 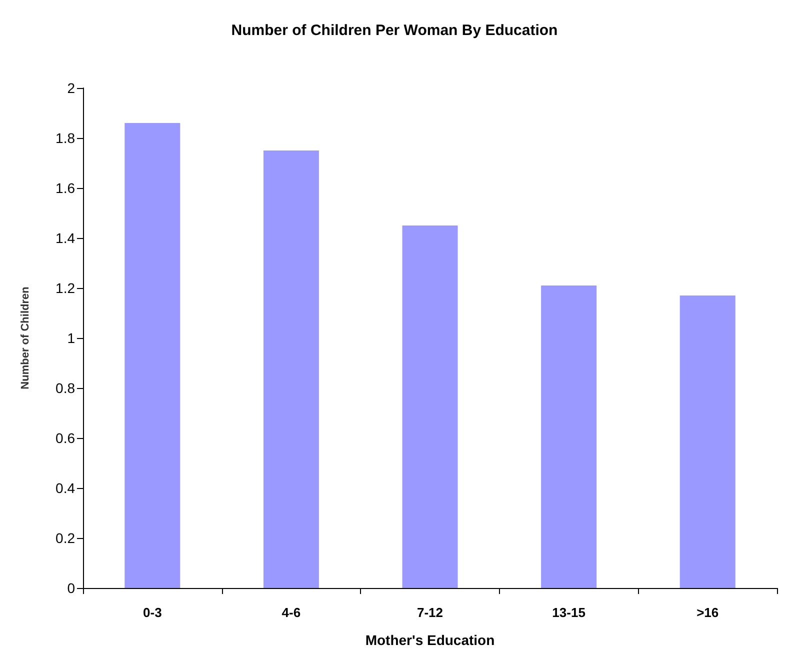 What do you see at coordinates (66, 138) in the screenshot?
I see `y-tick-label: 1.8` at bounding box center [66, 138].